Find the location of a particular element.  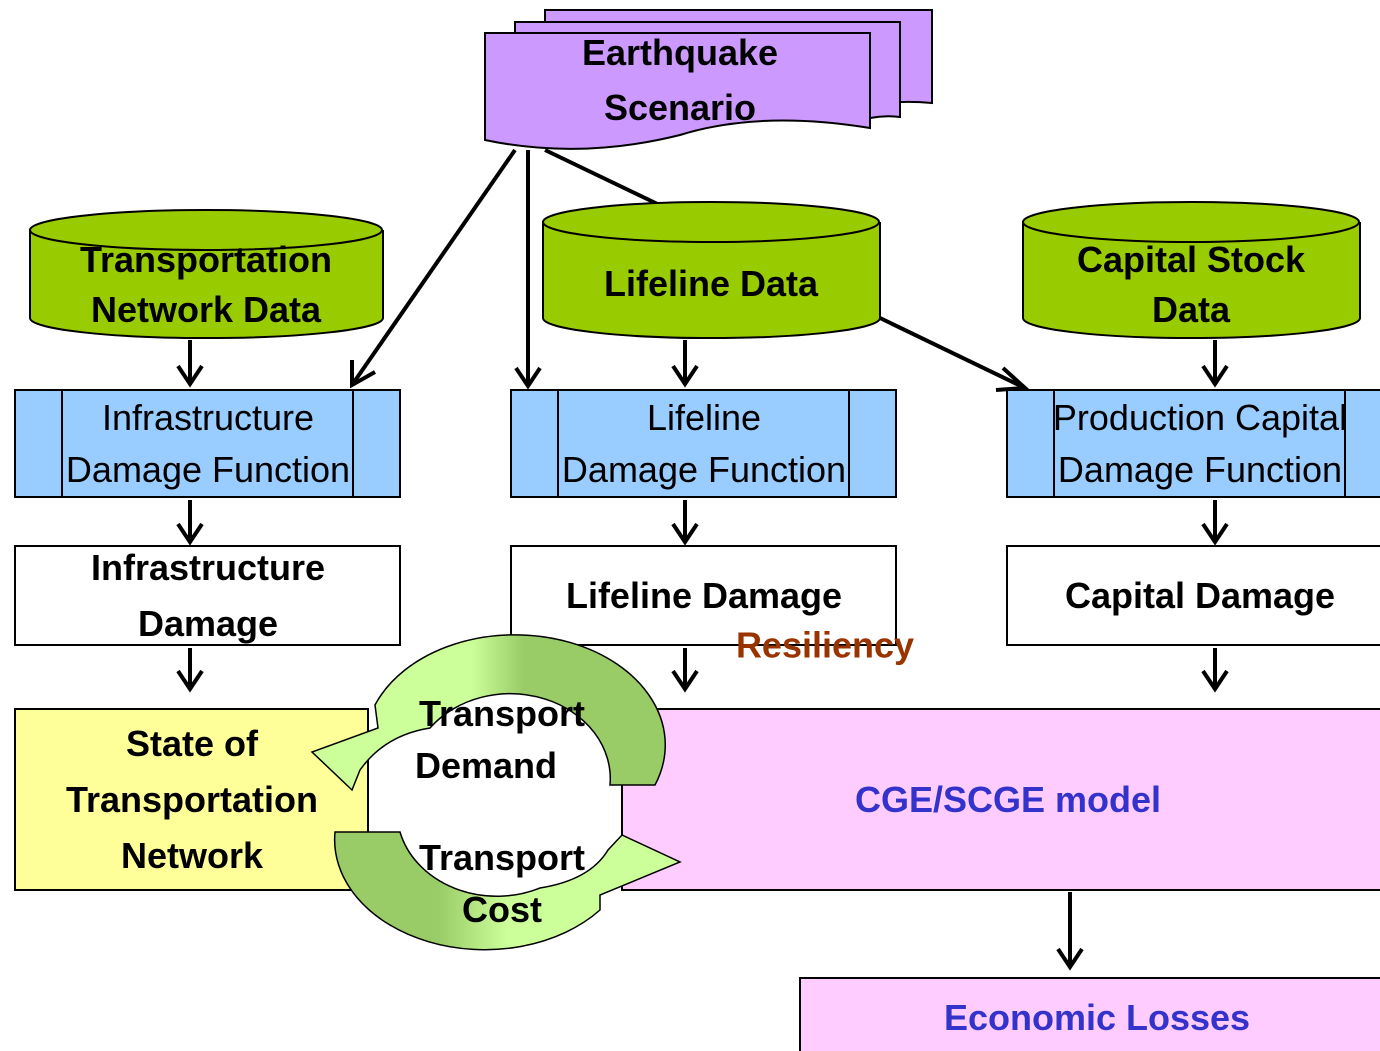

earthquake-docs: Earthquake Scenario is located at coordinates (708, 79).